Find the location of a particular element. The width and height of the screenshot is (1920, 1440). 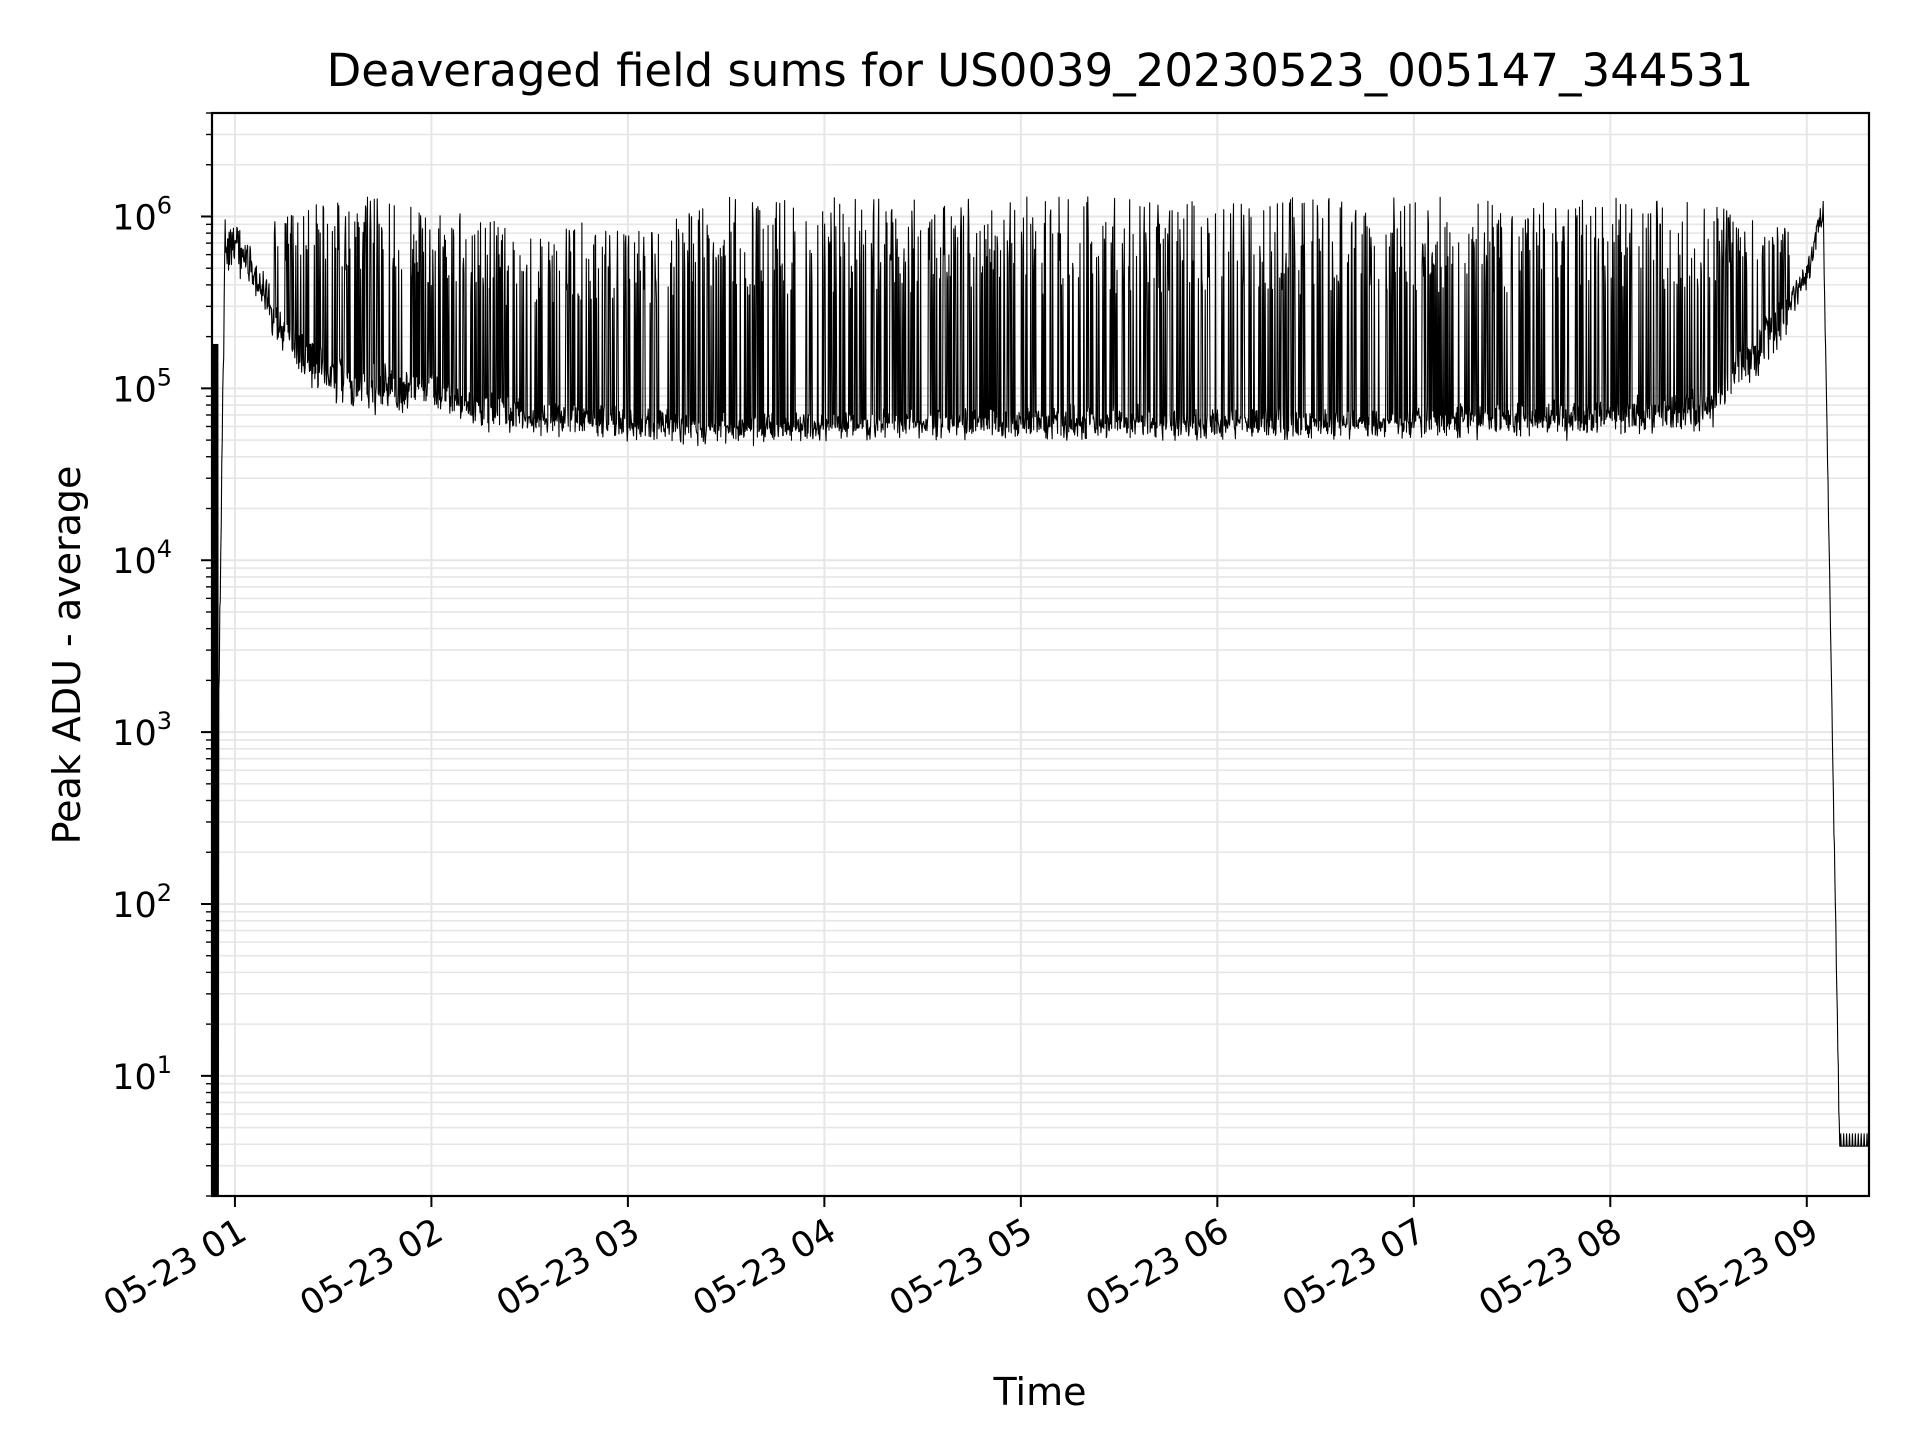

x-tick-label: 05-23 06 is located at coordinates (1158, 1267).